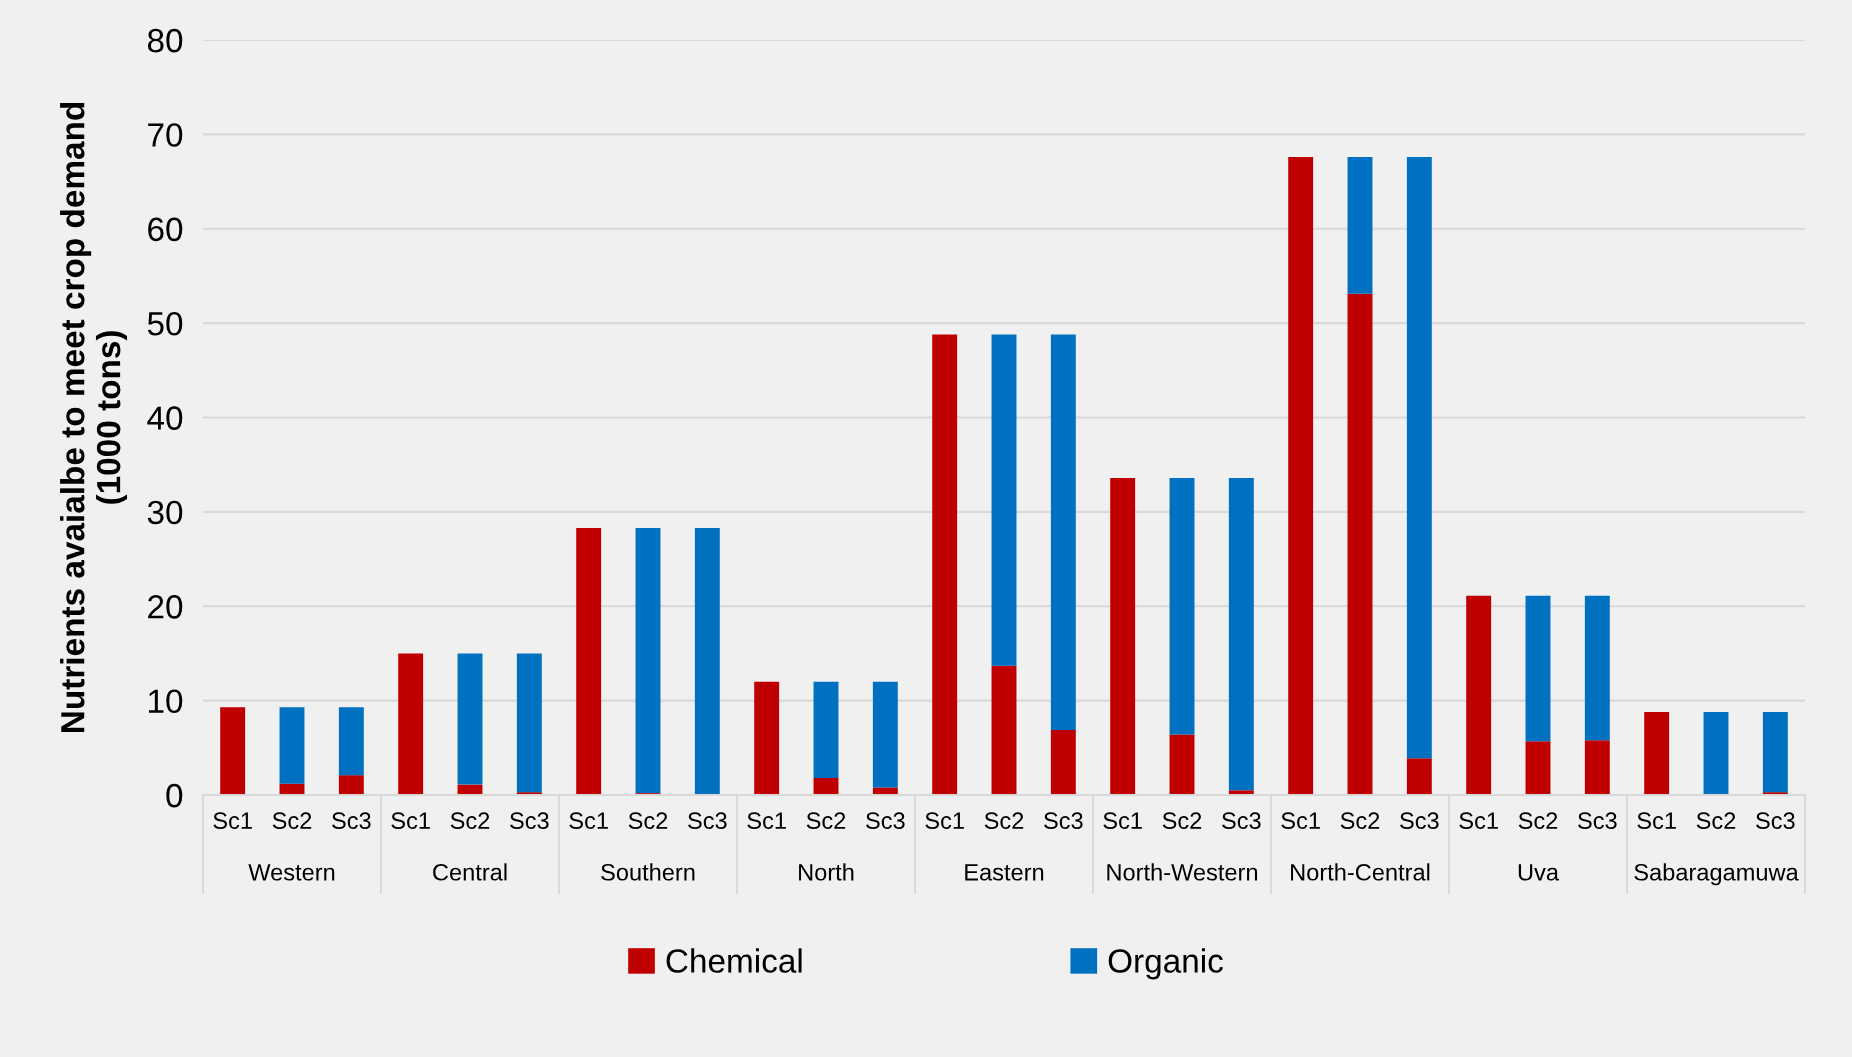  I want to click on y-tick-label: 40, so click(165, 418).